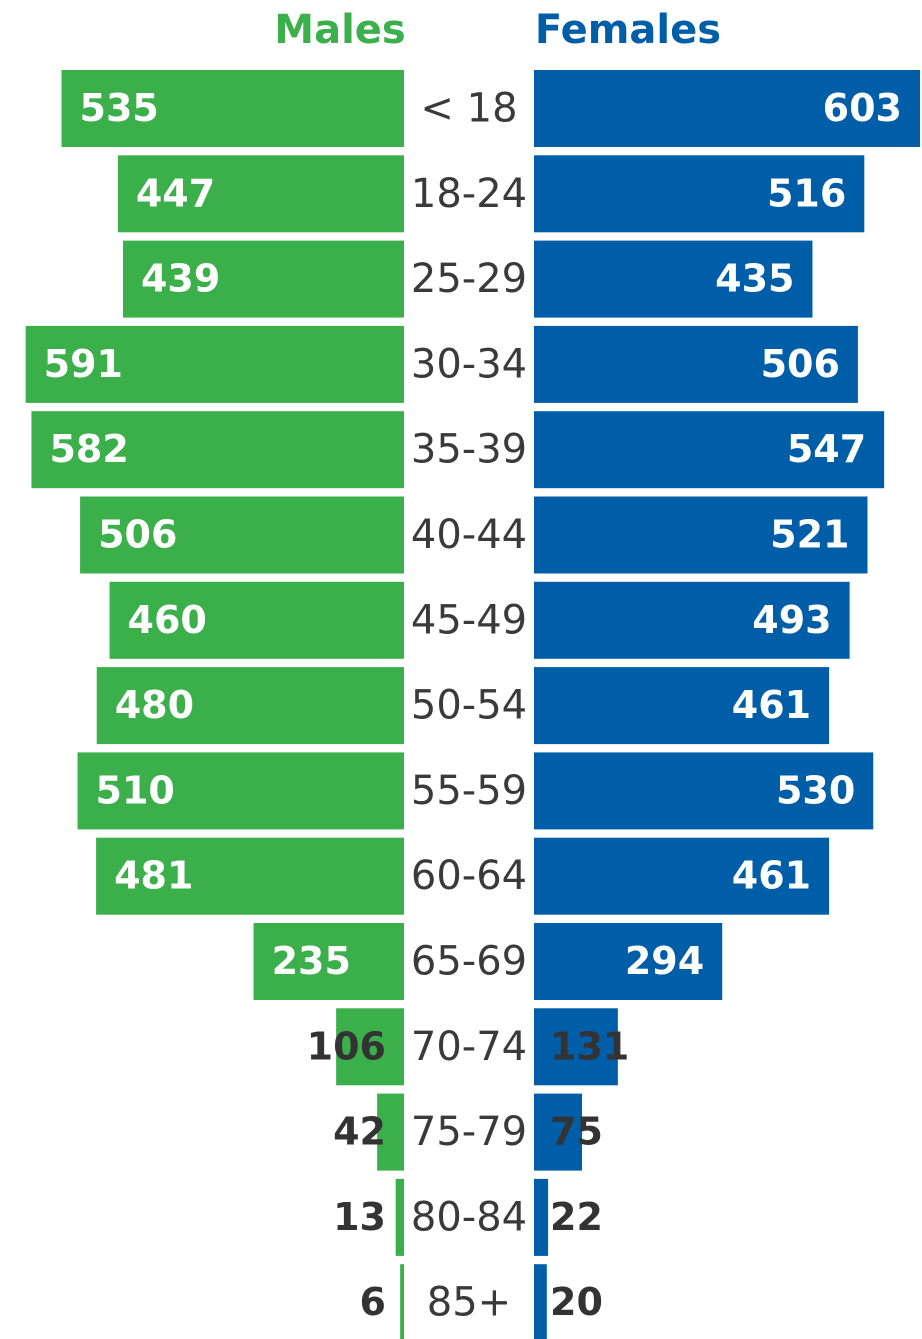  What do you see at coordinates (359, 1132) in the screenshot?
I see `value-label: 42` at bounding box center [359, 1132].